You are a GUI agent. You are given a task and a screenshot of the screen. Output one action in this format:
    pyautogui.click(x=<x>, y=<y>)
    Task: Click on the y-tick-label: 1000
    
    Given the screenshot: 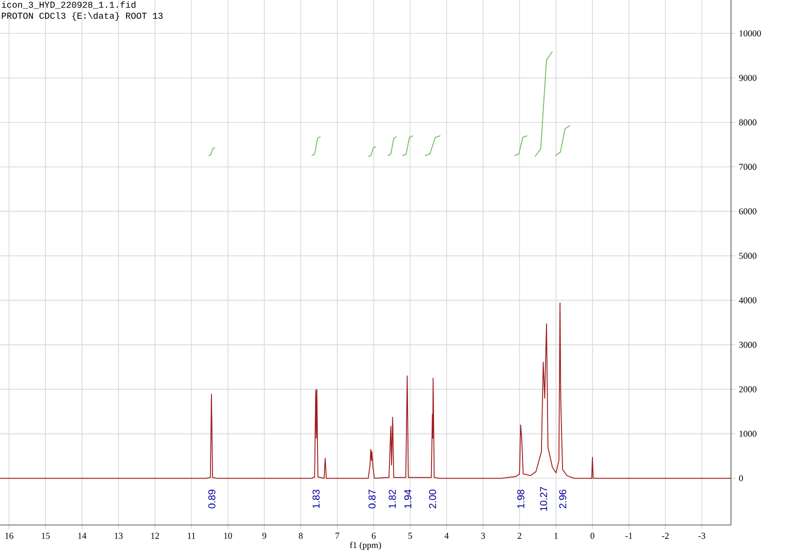 What is the action you would take?
    pyautogui.click(x=748, y=433)
    